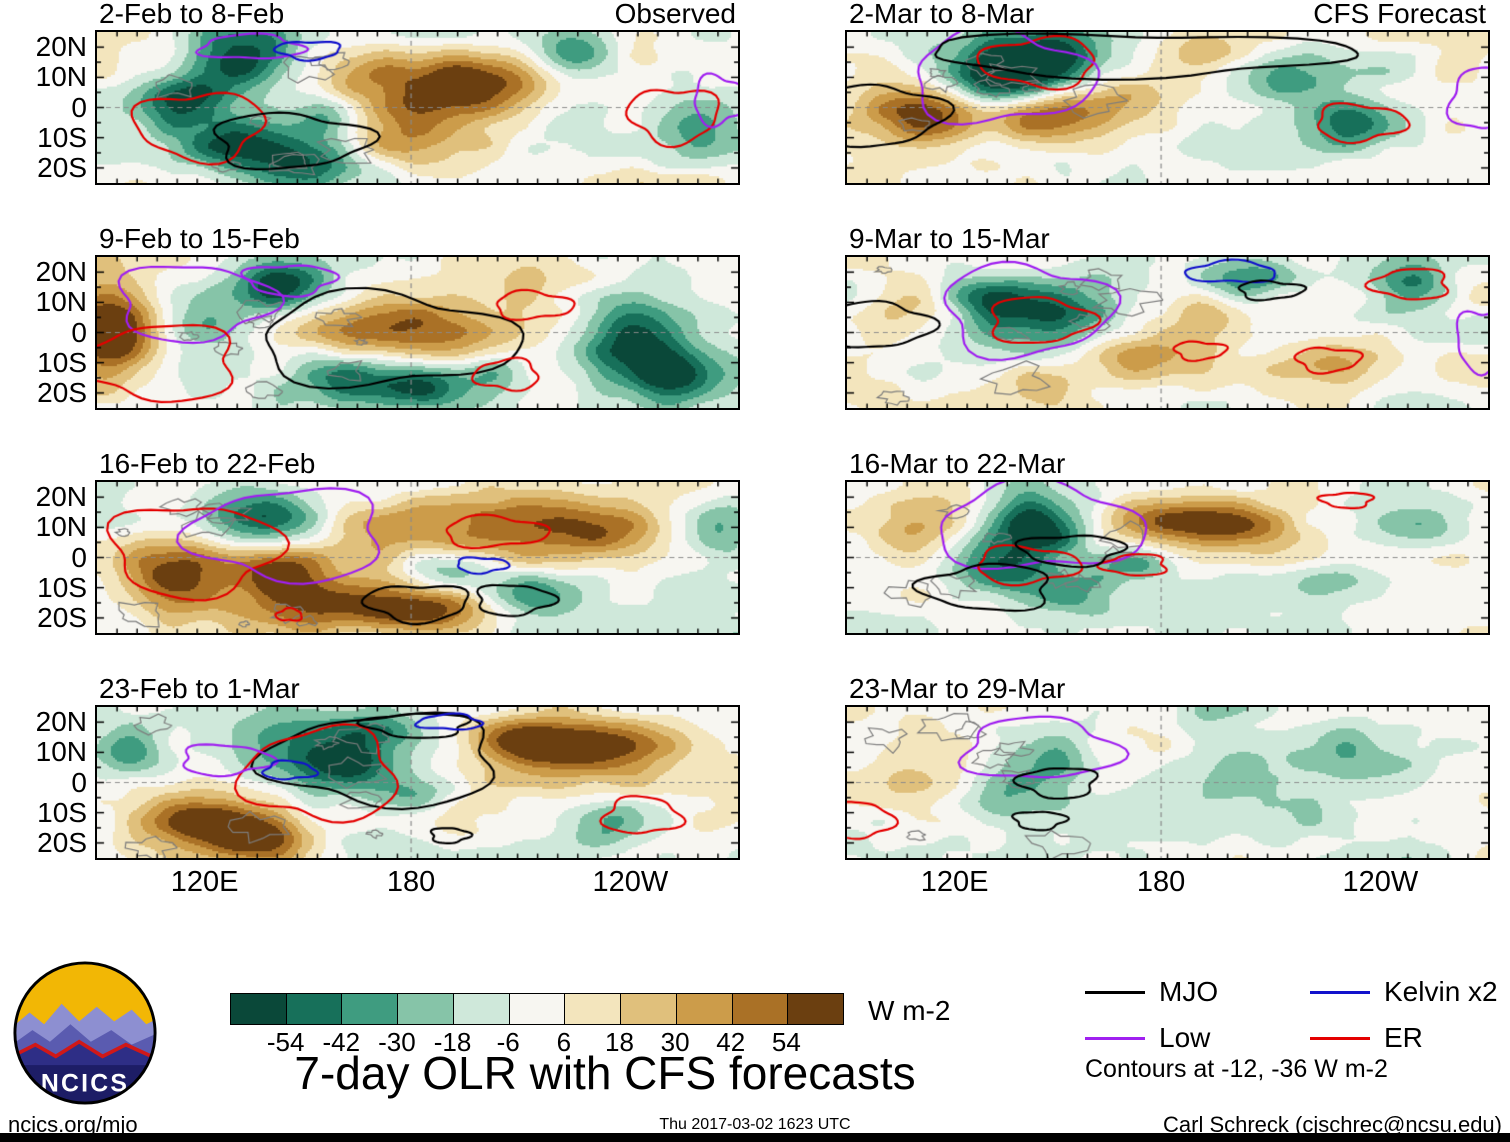 The image size is (1510, 1142). I want to click on colorbar-tick-label: 6, so click(564, 1042).